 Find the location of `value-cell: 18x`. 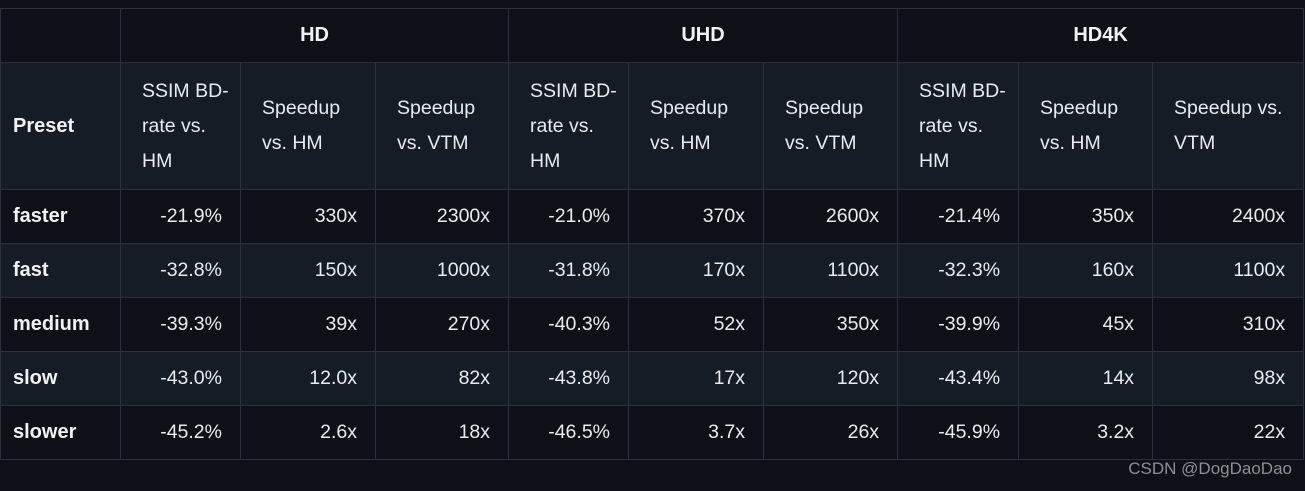

value-cell: 18x is located at coordinates (442, 432).